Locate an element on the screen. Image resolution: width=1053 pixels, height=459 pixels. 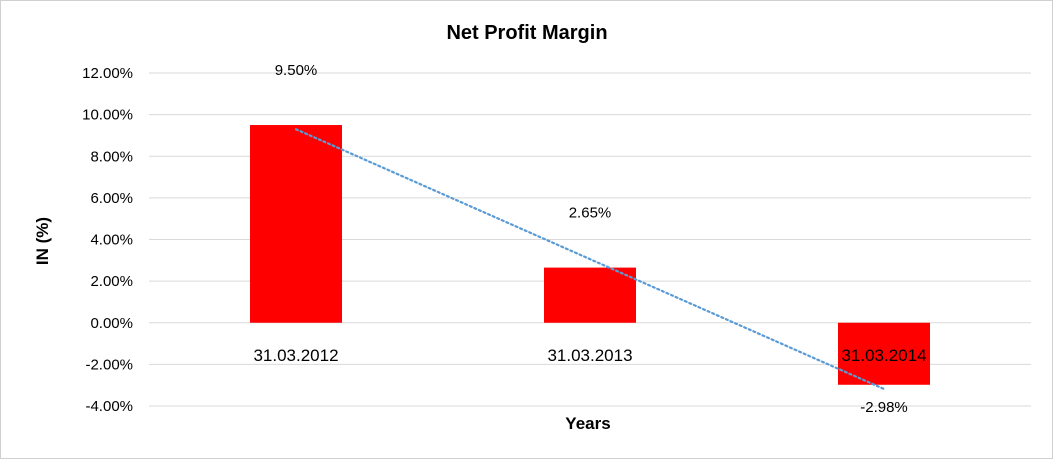
x-category-label: 31.03.2013 is located at coordinates (589, 355).